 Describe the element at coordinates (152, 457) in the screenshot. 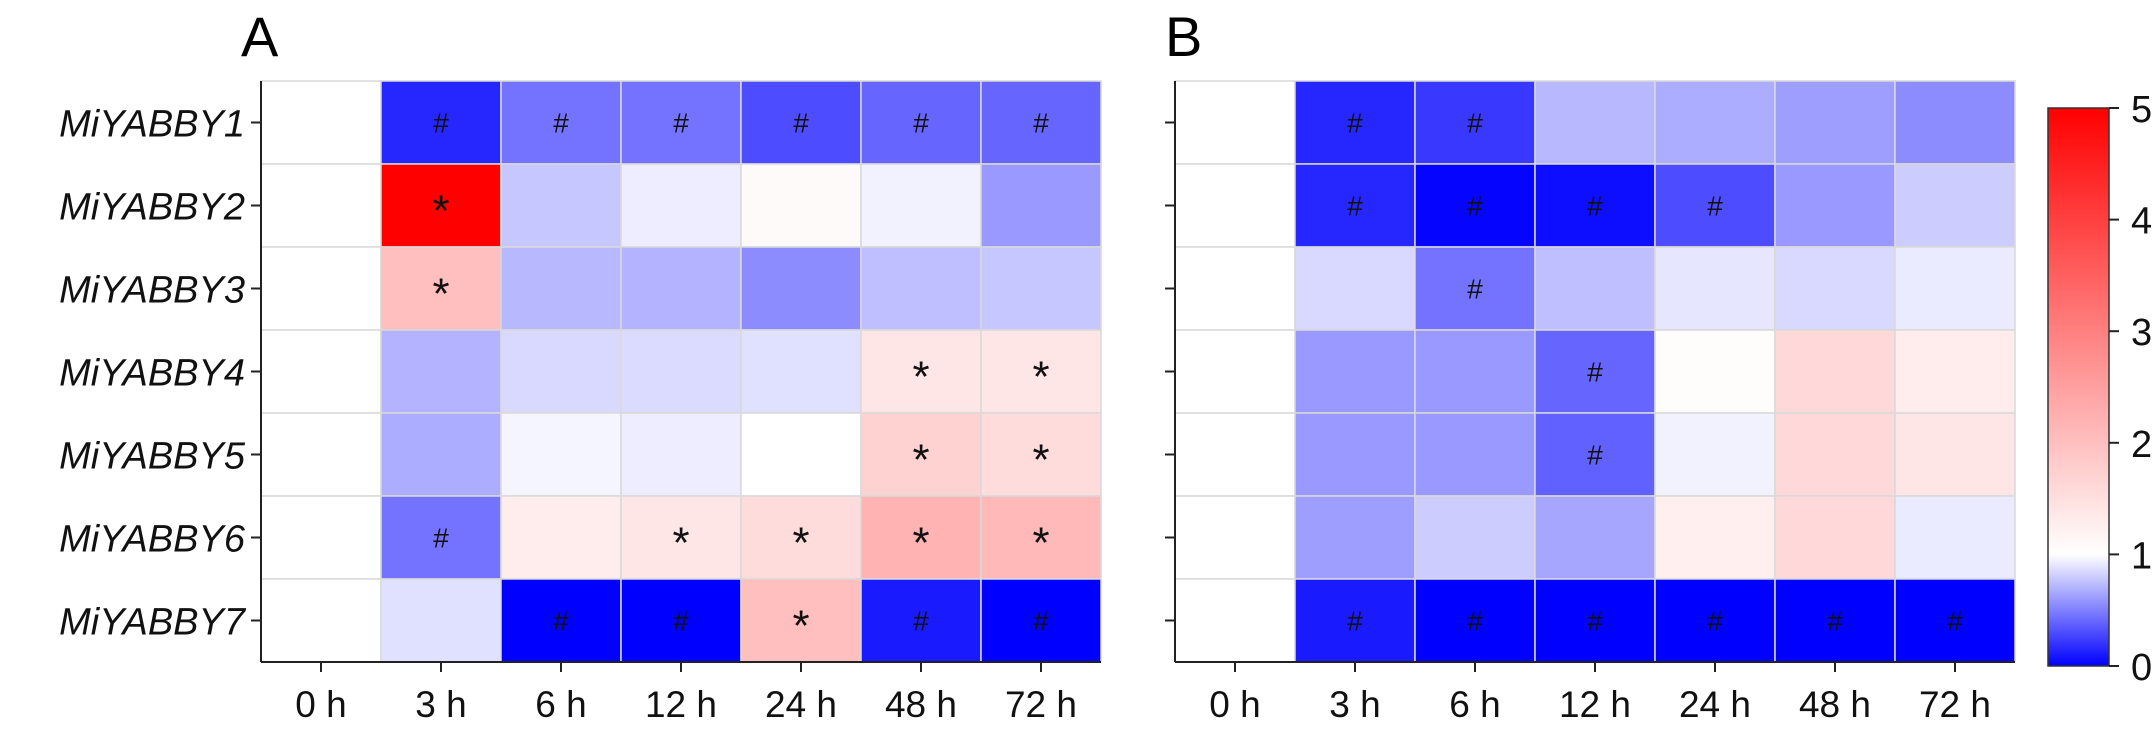

I see `row-label: MiYABBY5` at that location.